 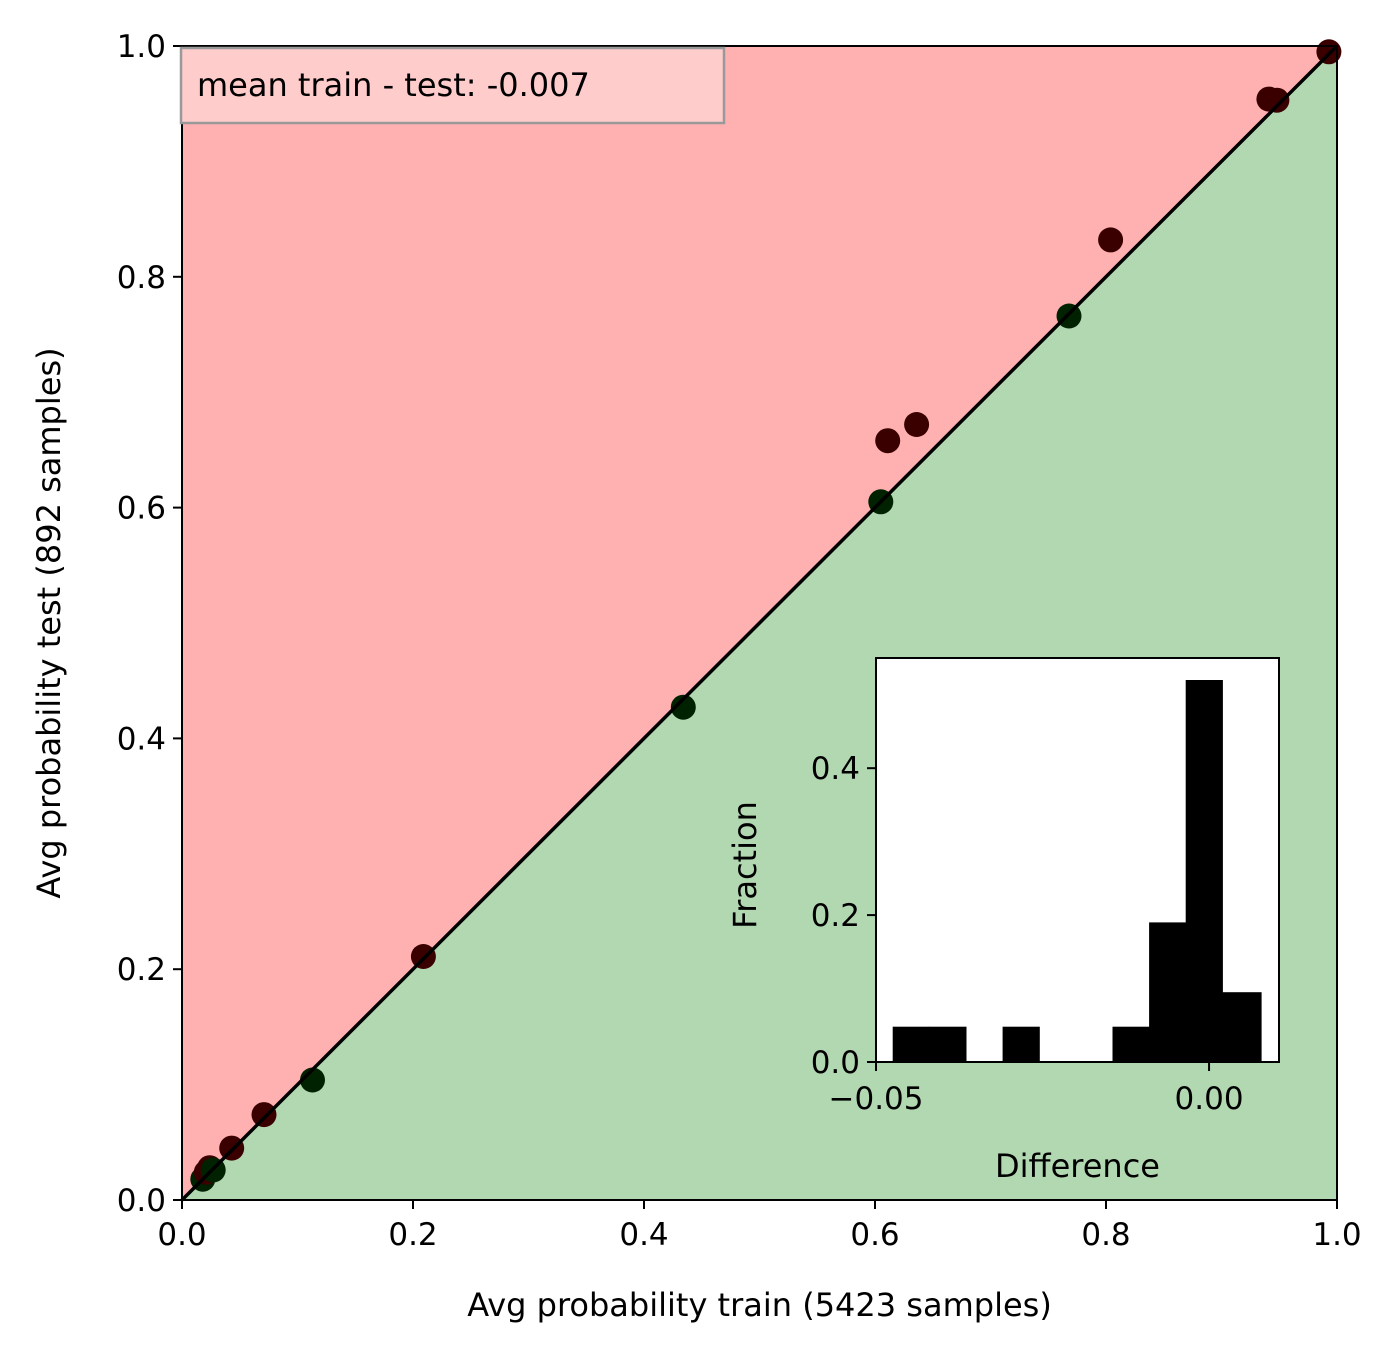 What do you see at coordinates (141, 1201) in the screenshot?
I see `y-tick-label: 0.0` at bounding box center [141, 1201].